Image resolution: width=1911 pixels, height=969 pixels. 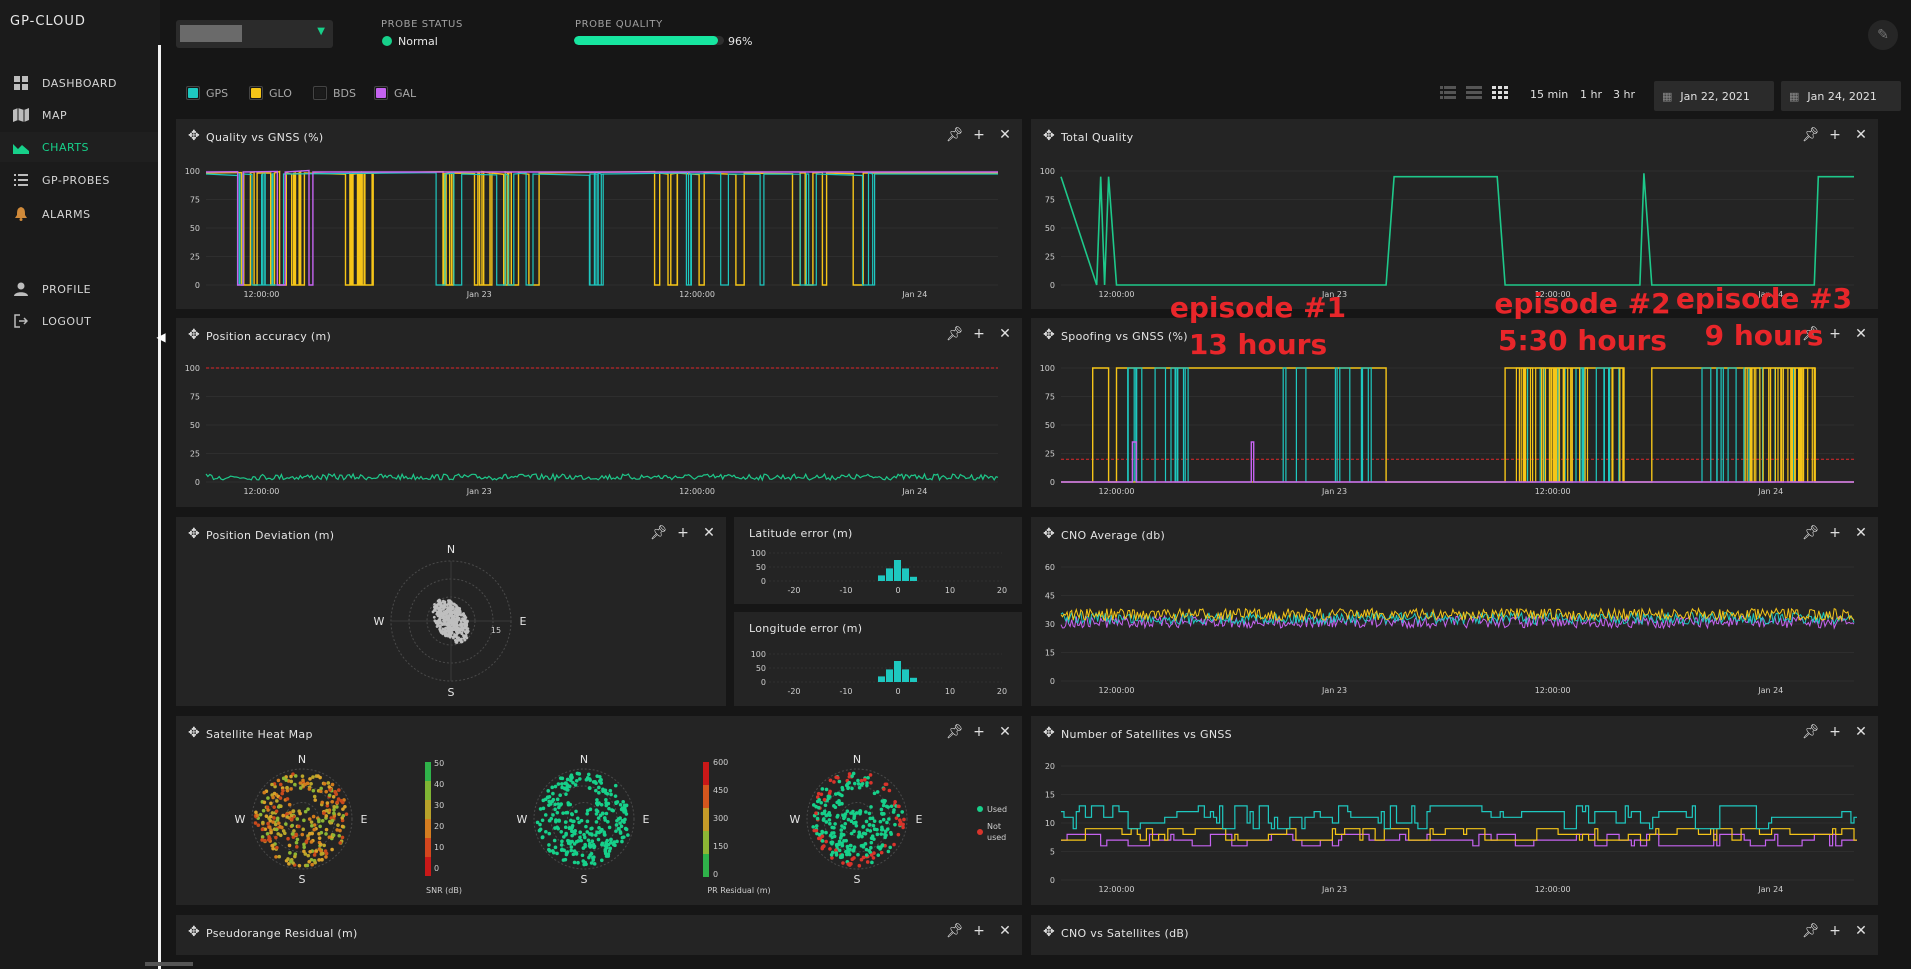 I want to click on snr-scale-segment, so click(x=428, y=828).